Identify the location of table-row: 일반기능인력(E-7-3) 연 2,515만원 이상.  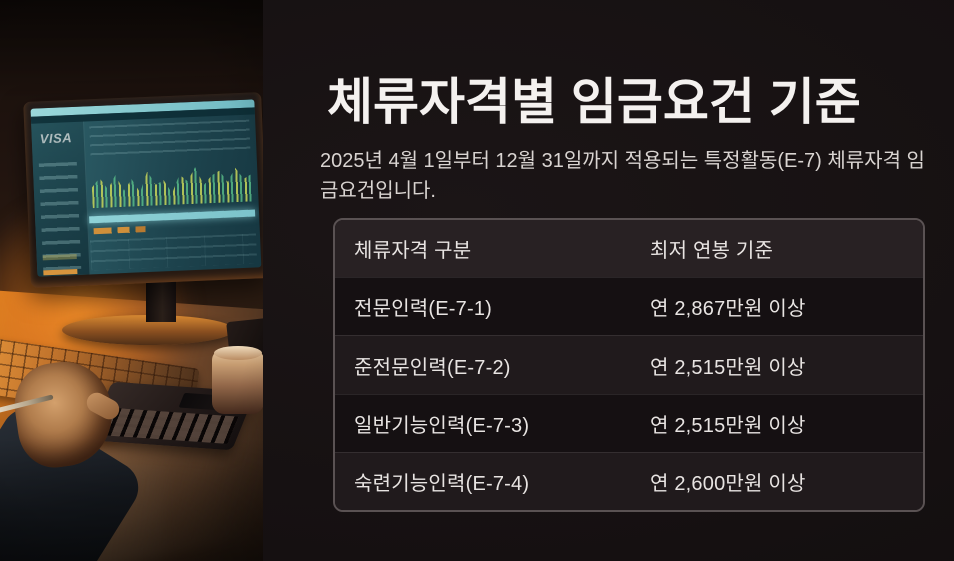
(629, 422).